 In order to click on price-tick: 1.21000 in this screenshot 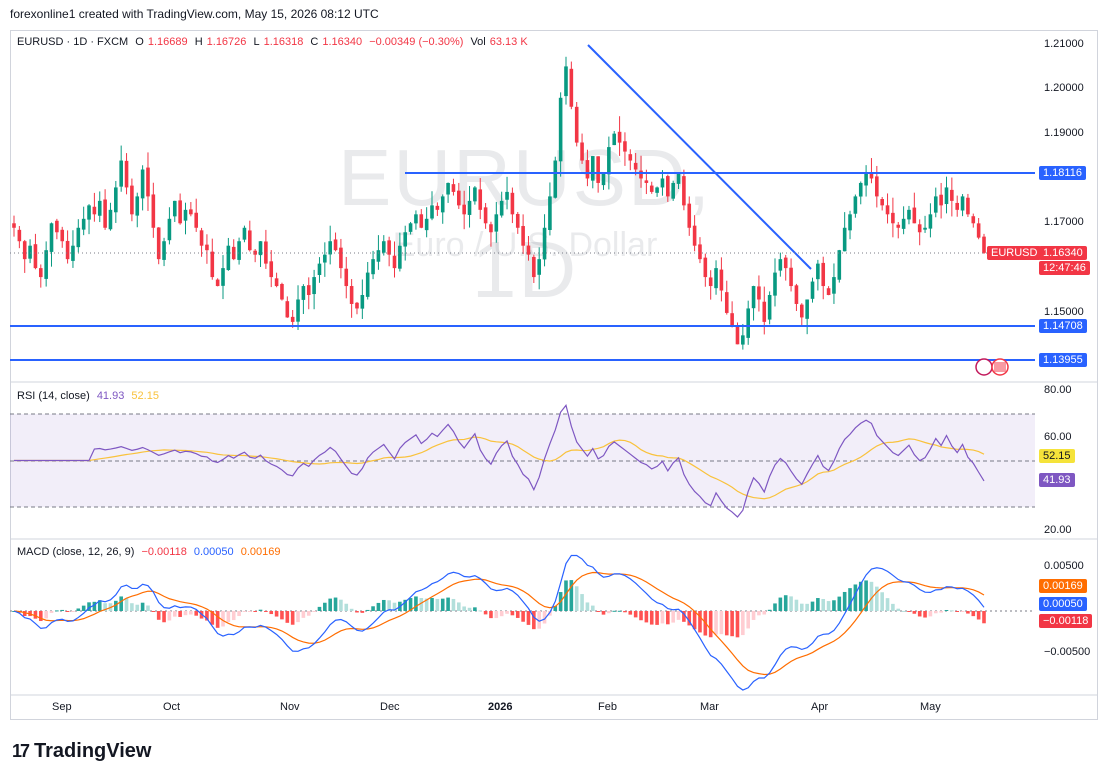, I will do `click(1064, 44)`.